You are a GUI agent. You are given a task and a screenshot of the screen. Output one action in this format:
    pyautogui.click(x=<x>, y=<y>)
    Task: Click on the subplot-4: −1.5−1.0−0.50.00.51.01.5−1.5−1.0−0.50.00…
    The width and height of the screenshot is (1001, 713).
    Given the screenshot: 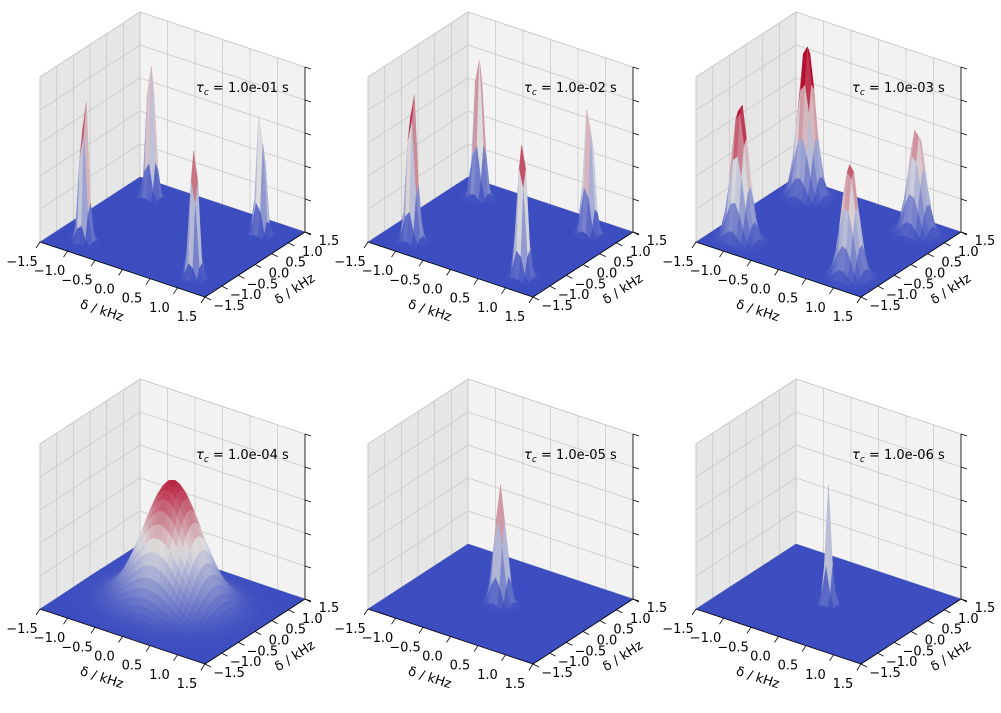 What is the action you would take?
    pyautogui.click(x=172, y=535)
    